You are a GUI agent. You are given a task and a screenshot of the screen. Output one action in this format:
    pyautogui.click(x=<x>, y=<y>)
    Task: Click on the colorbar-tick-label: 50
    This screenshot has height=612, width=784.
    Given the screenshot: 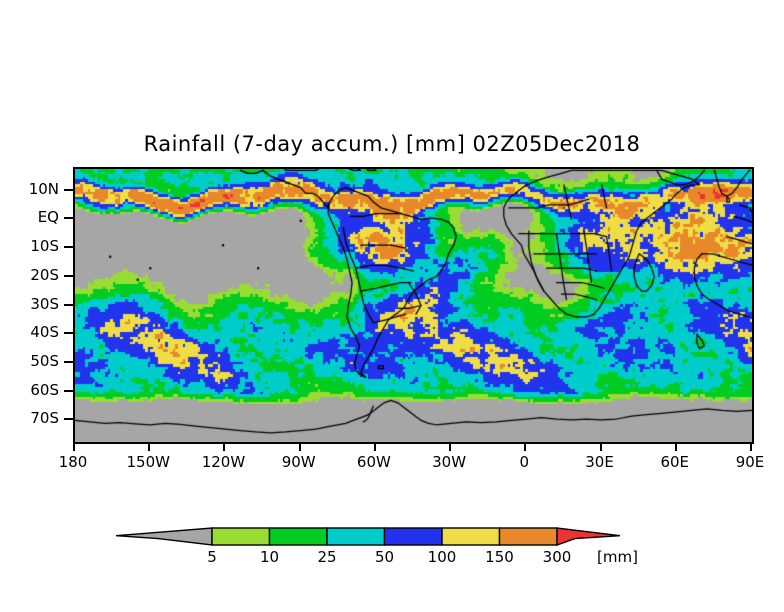 What is the action you would take?
    pyautogui.click(x=384, y=557)
    